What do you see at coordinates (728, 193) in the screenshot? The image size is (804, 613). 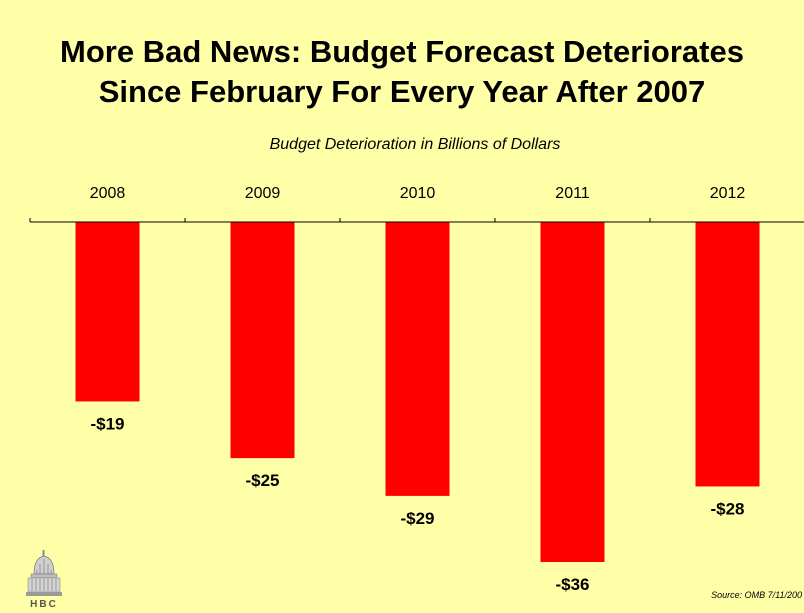 I see `x-tick-label-2012: 2012` at bounding box center [728, 193].